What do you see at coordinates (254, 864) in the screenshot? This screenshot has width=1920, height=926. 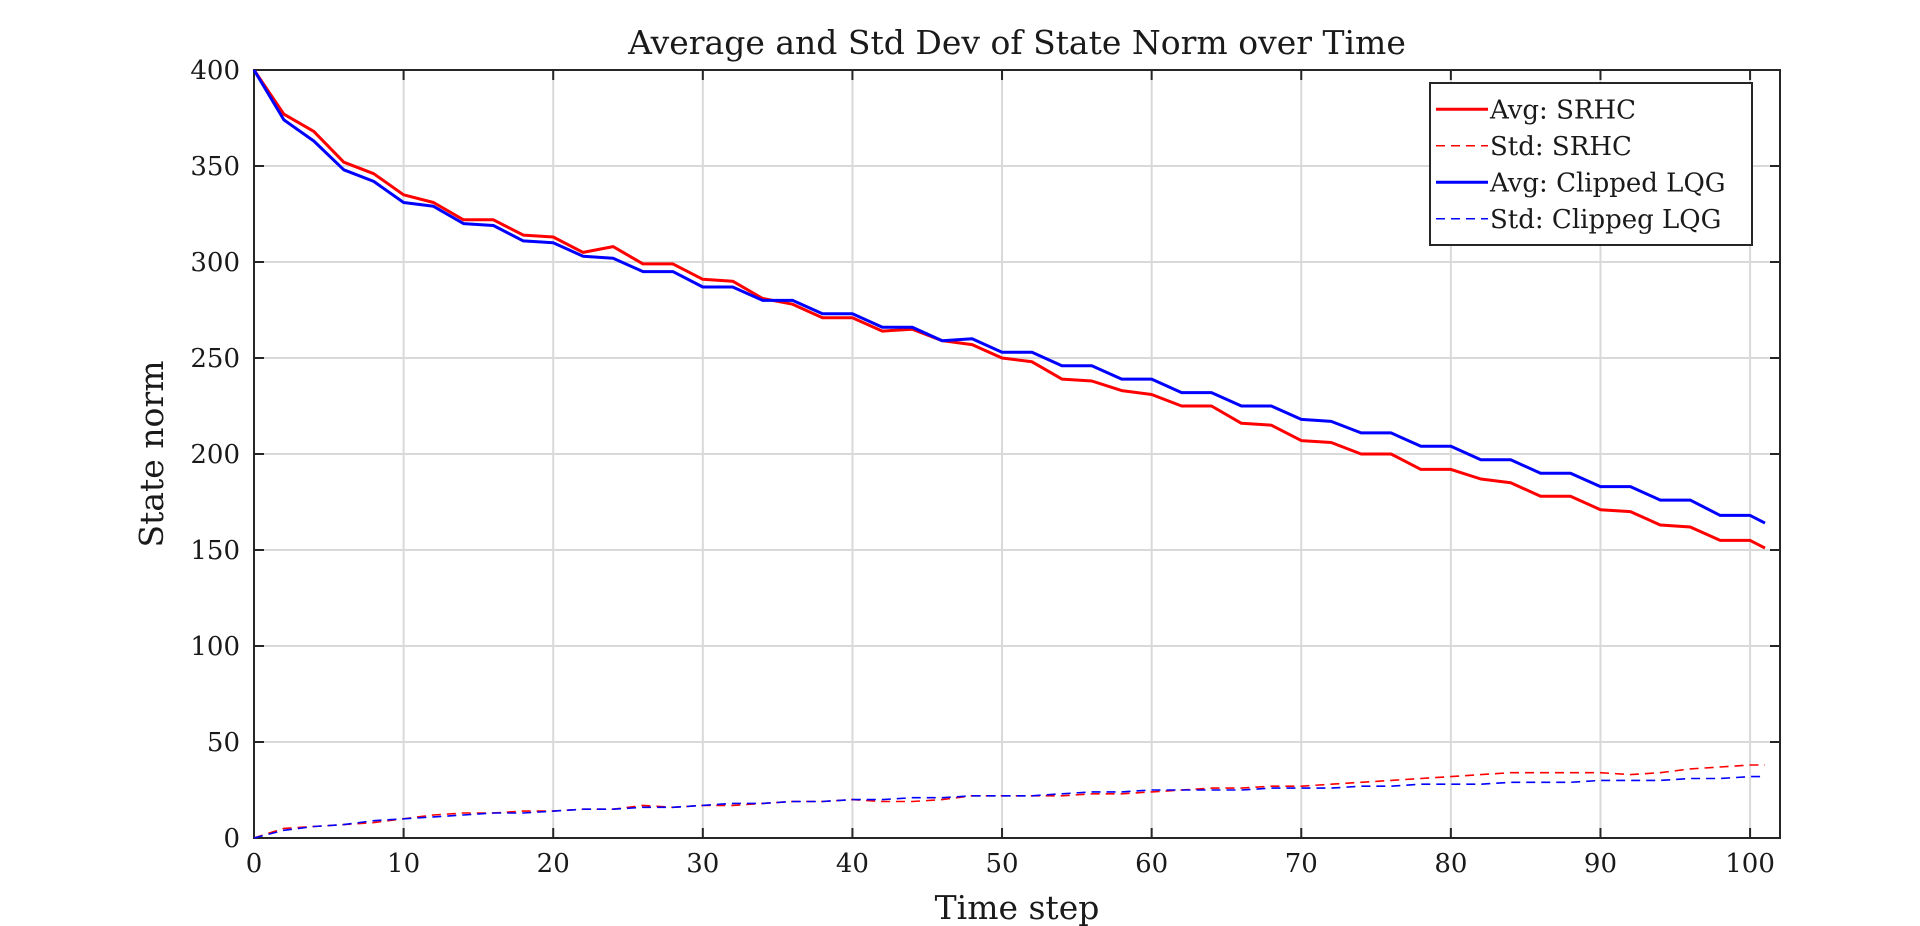 I see `x-tick-label: 0` at bounding box center [254, 864].